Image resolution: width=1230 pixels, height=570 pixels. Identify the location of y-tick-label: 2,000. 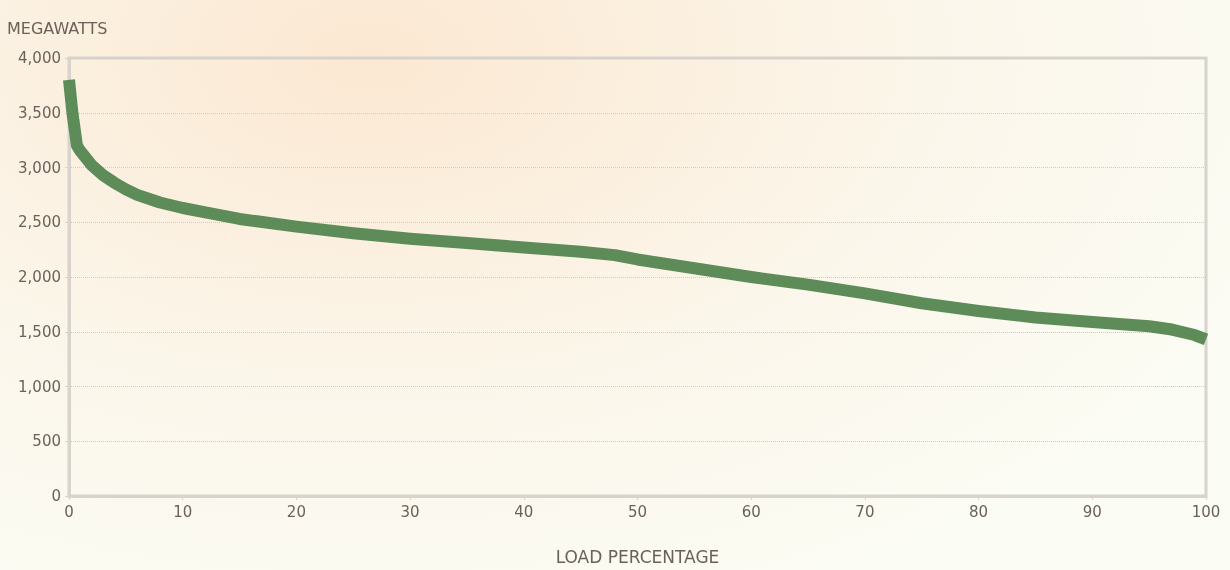
(39, 277).